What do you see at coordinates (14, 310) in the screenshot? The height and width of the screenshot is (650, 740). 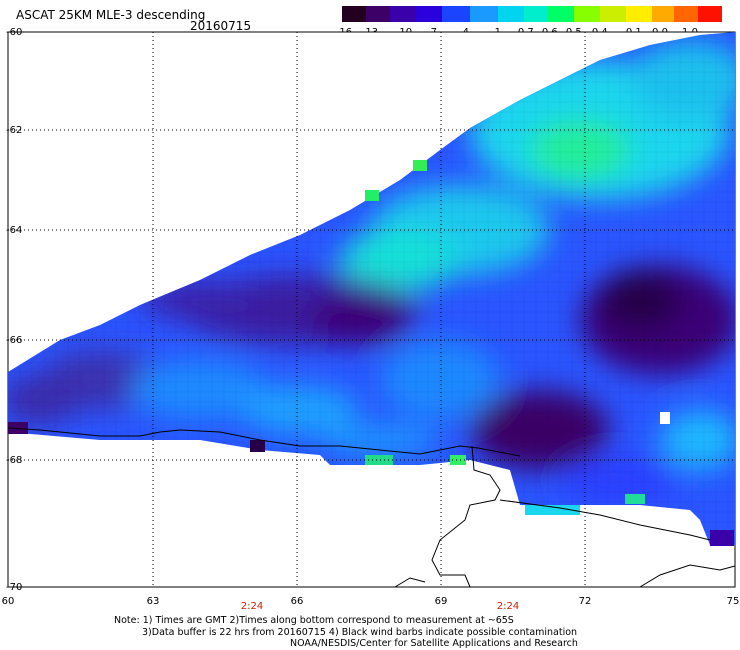 I see `latitude-labels: -60 -62 -64 -66 -68 -70` at bounding box center [14, 310].